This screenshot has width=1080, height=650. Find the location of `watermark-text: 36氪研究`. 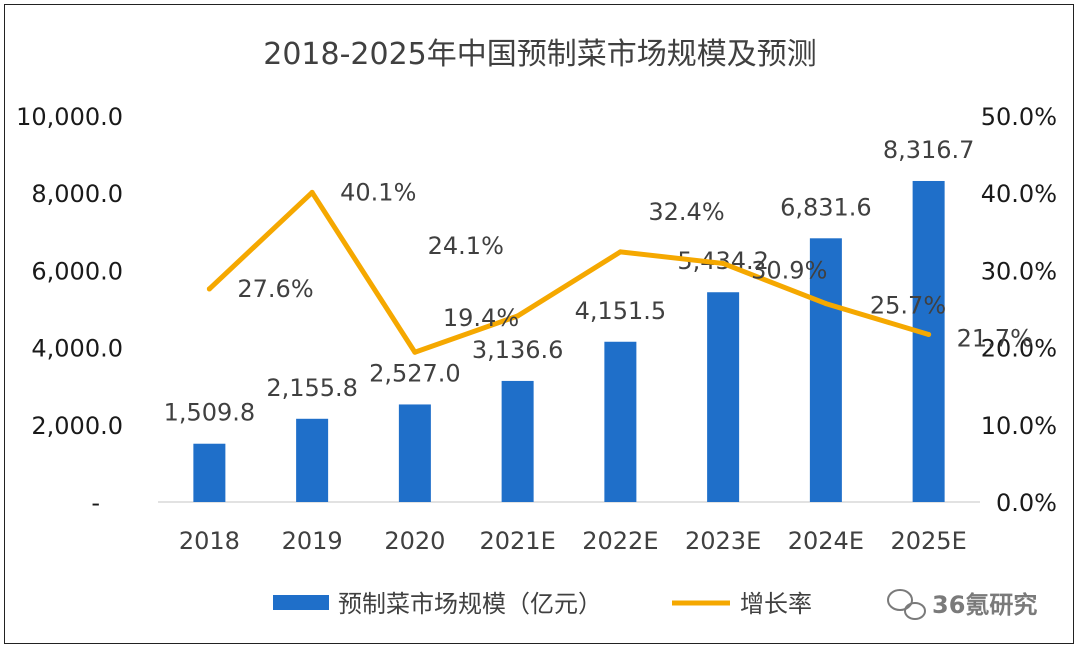

watermark-text: 36氪研究 is located at coordinates (984, 605).